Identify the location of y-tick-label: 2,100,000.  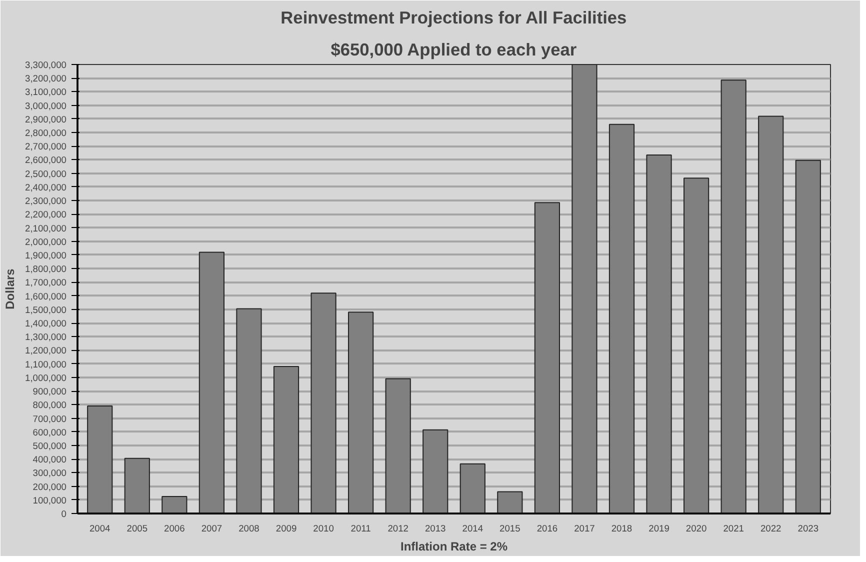
(45, 228).